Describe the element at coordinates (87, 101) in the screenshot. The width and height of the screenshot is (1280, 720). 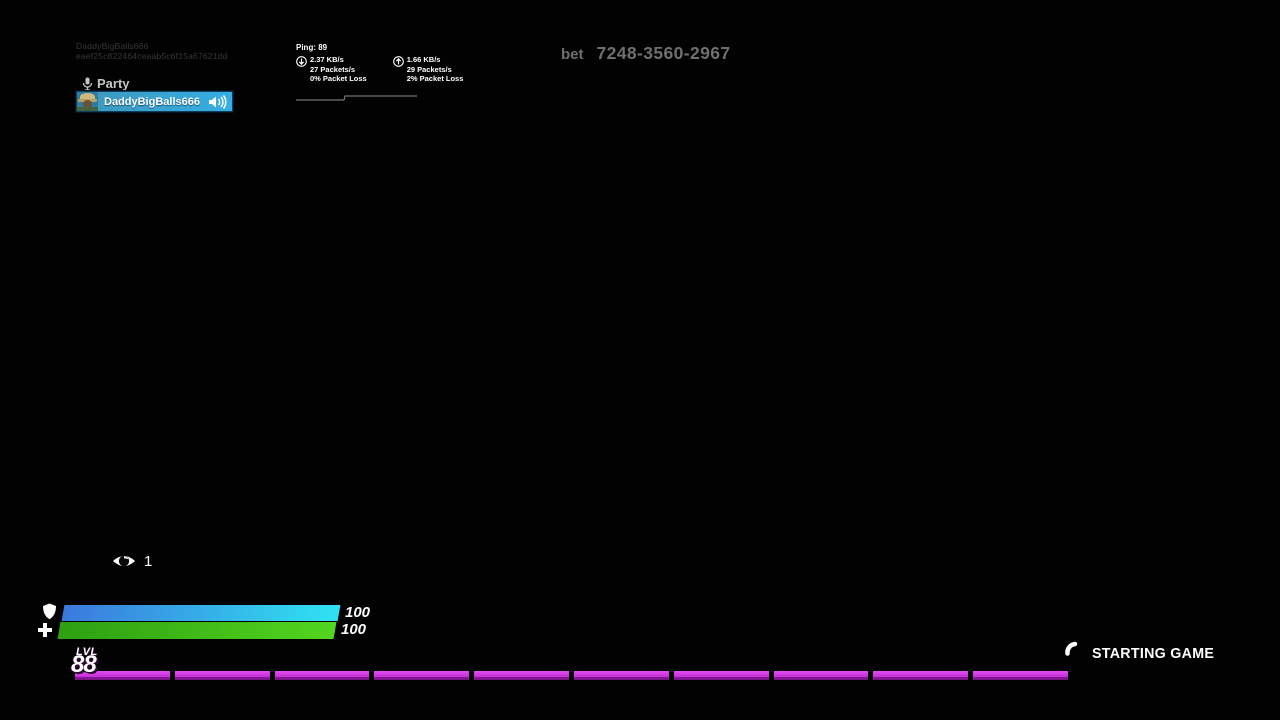
I see `player-avatar` at that location.